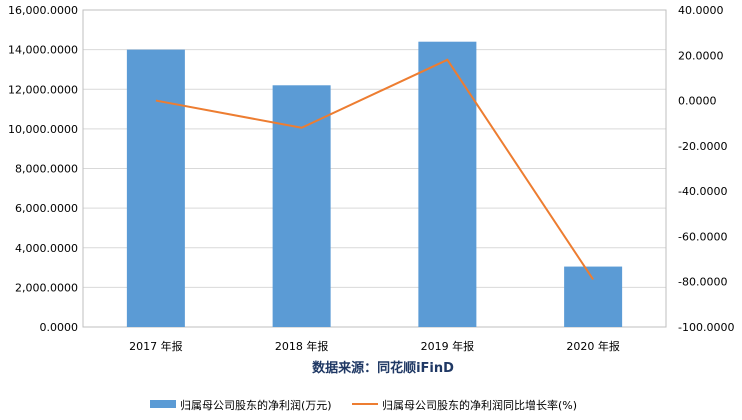 The image size is (742, 420). I want to click on right-tick-label: 0.0000, so click(697, 101).